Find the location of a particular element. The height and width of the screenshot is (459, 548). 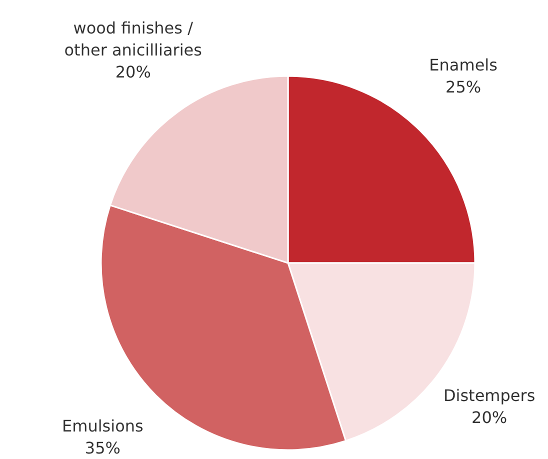

slice-label: Enamels is located at coordinates (463, 66).